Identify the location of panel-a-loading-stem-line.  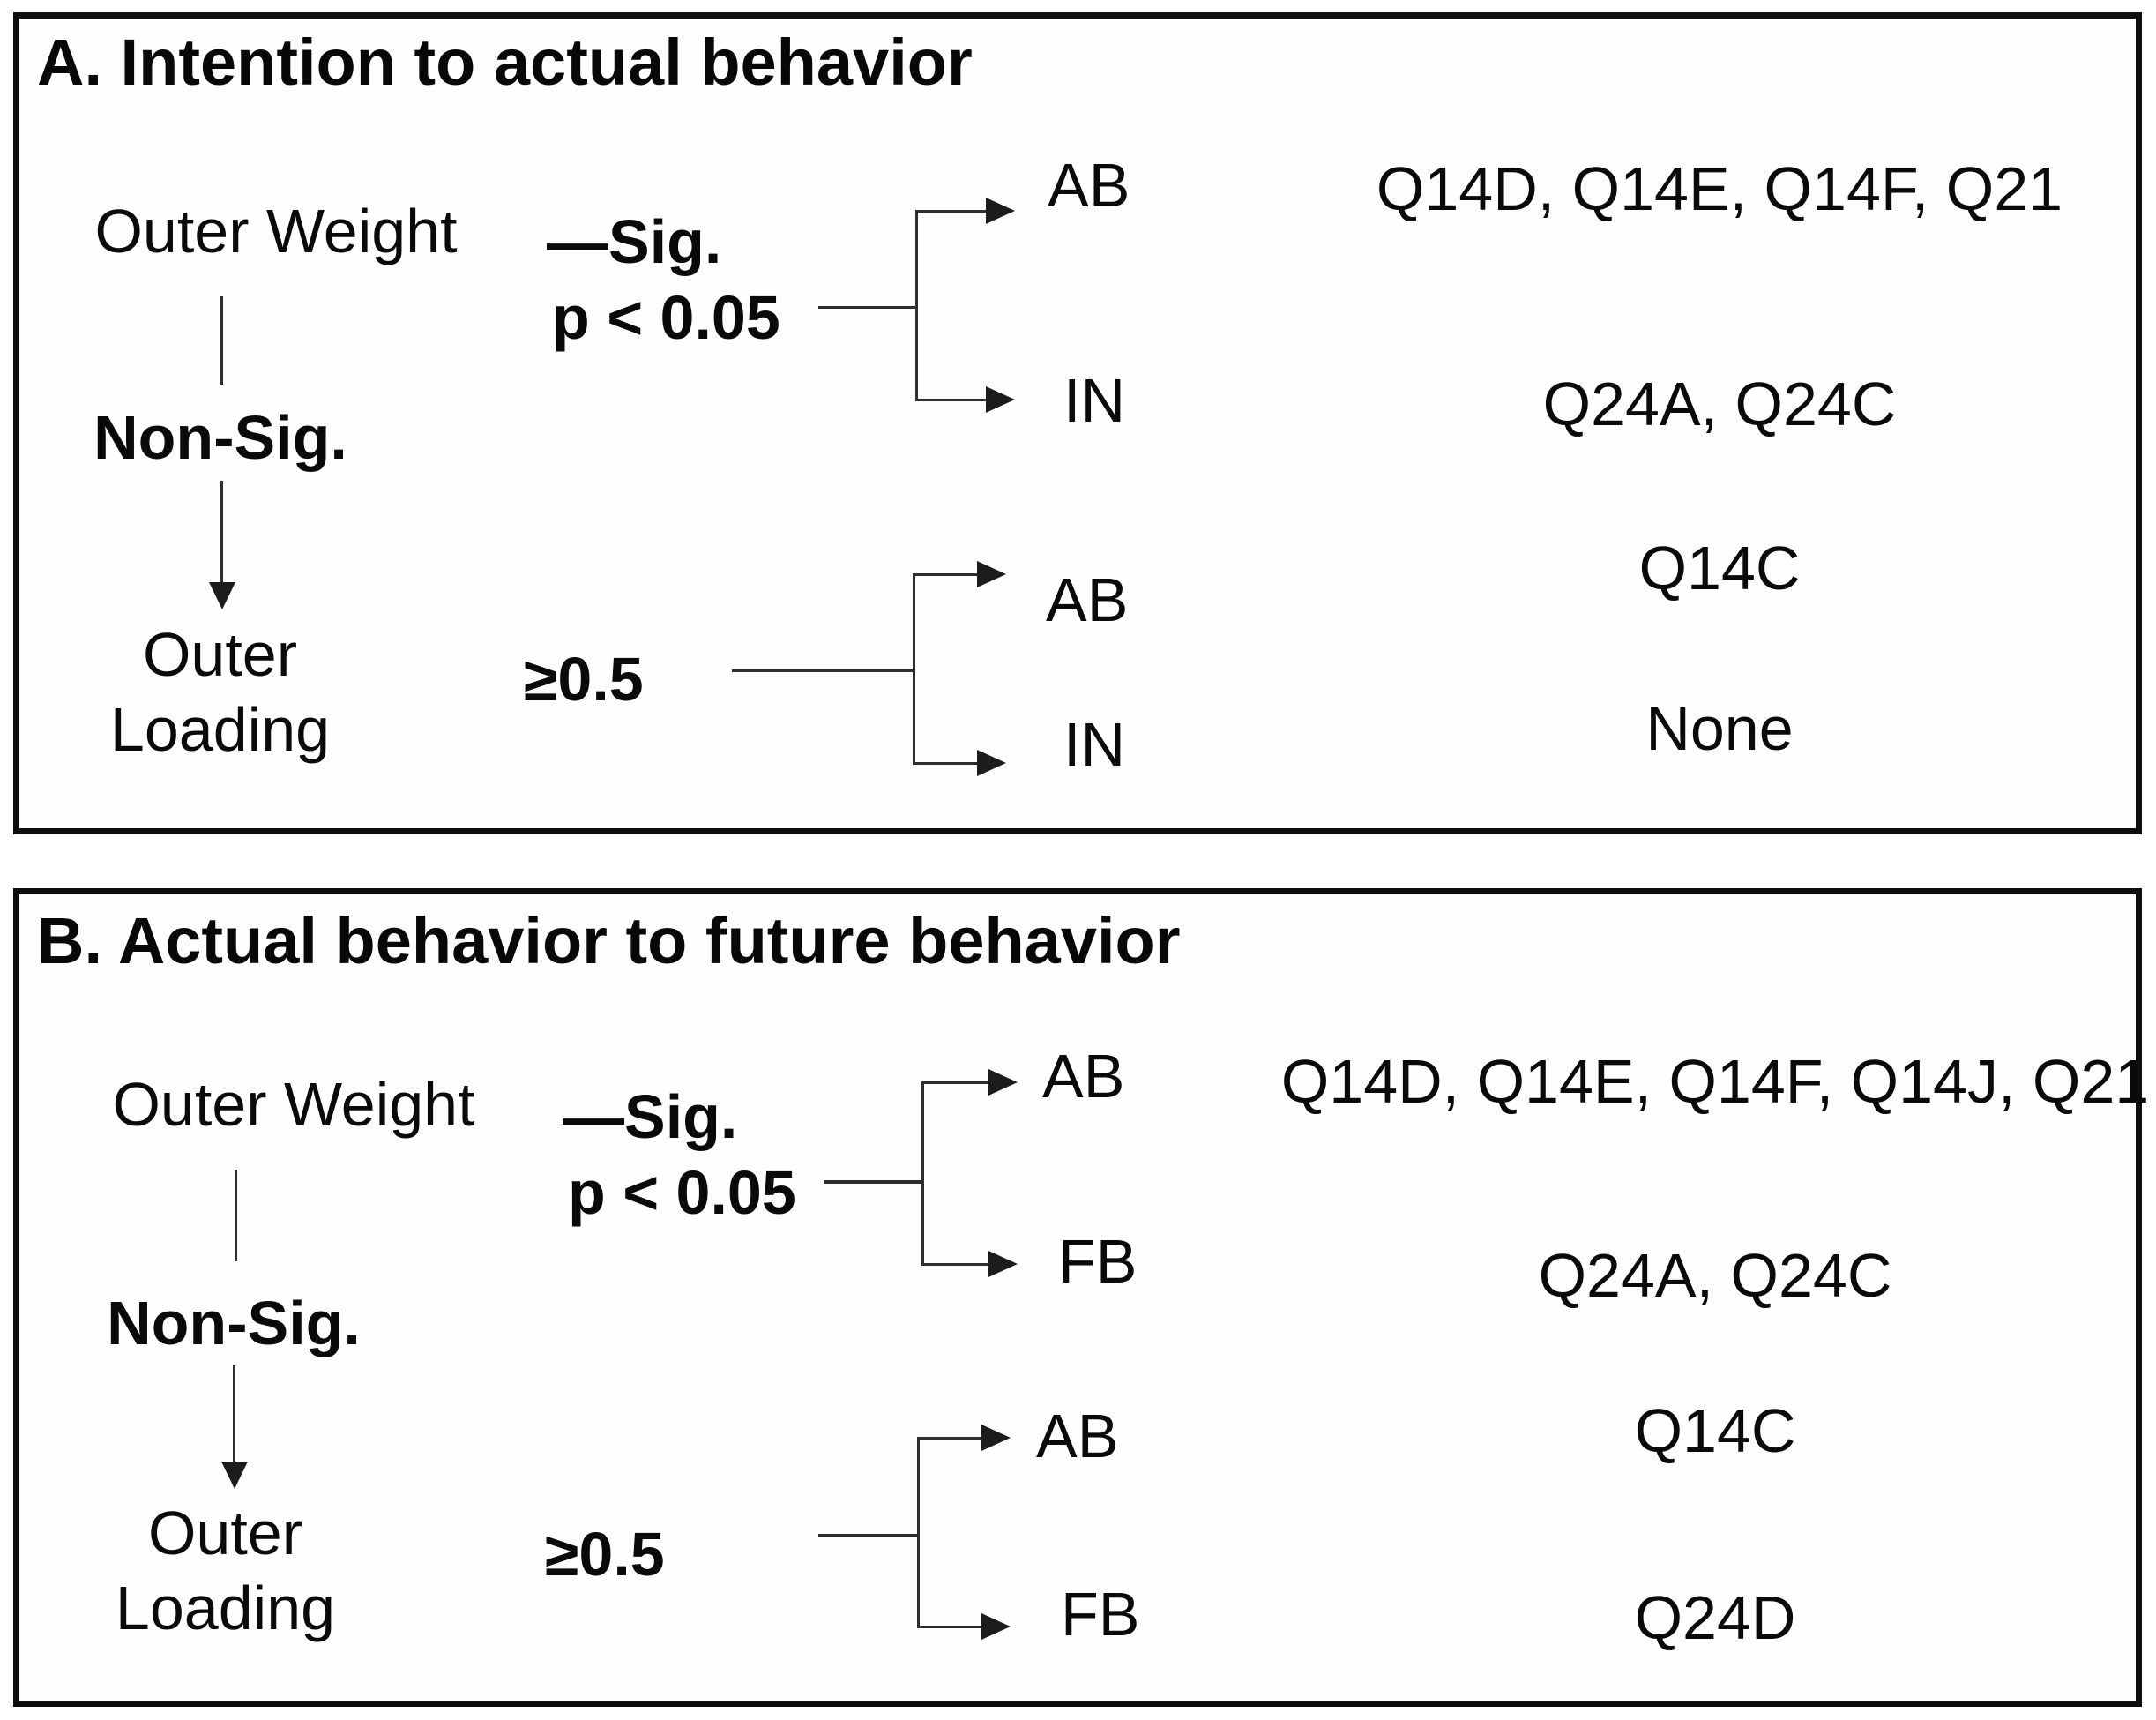
(823, 670).